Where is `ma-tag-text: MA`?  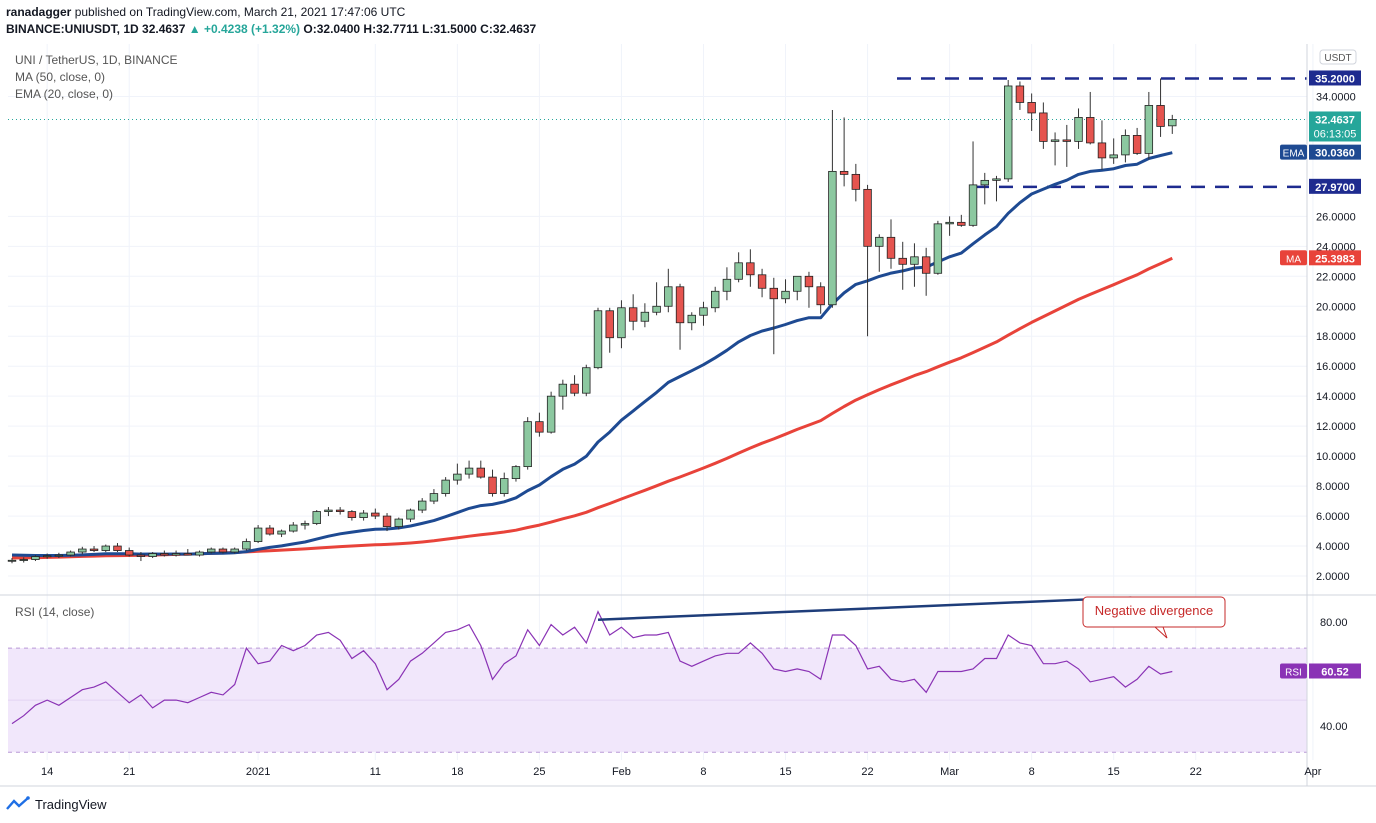 ma-tag-text: MA is located at coordinates (1293, 259).